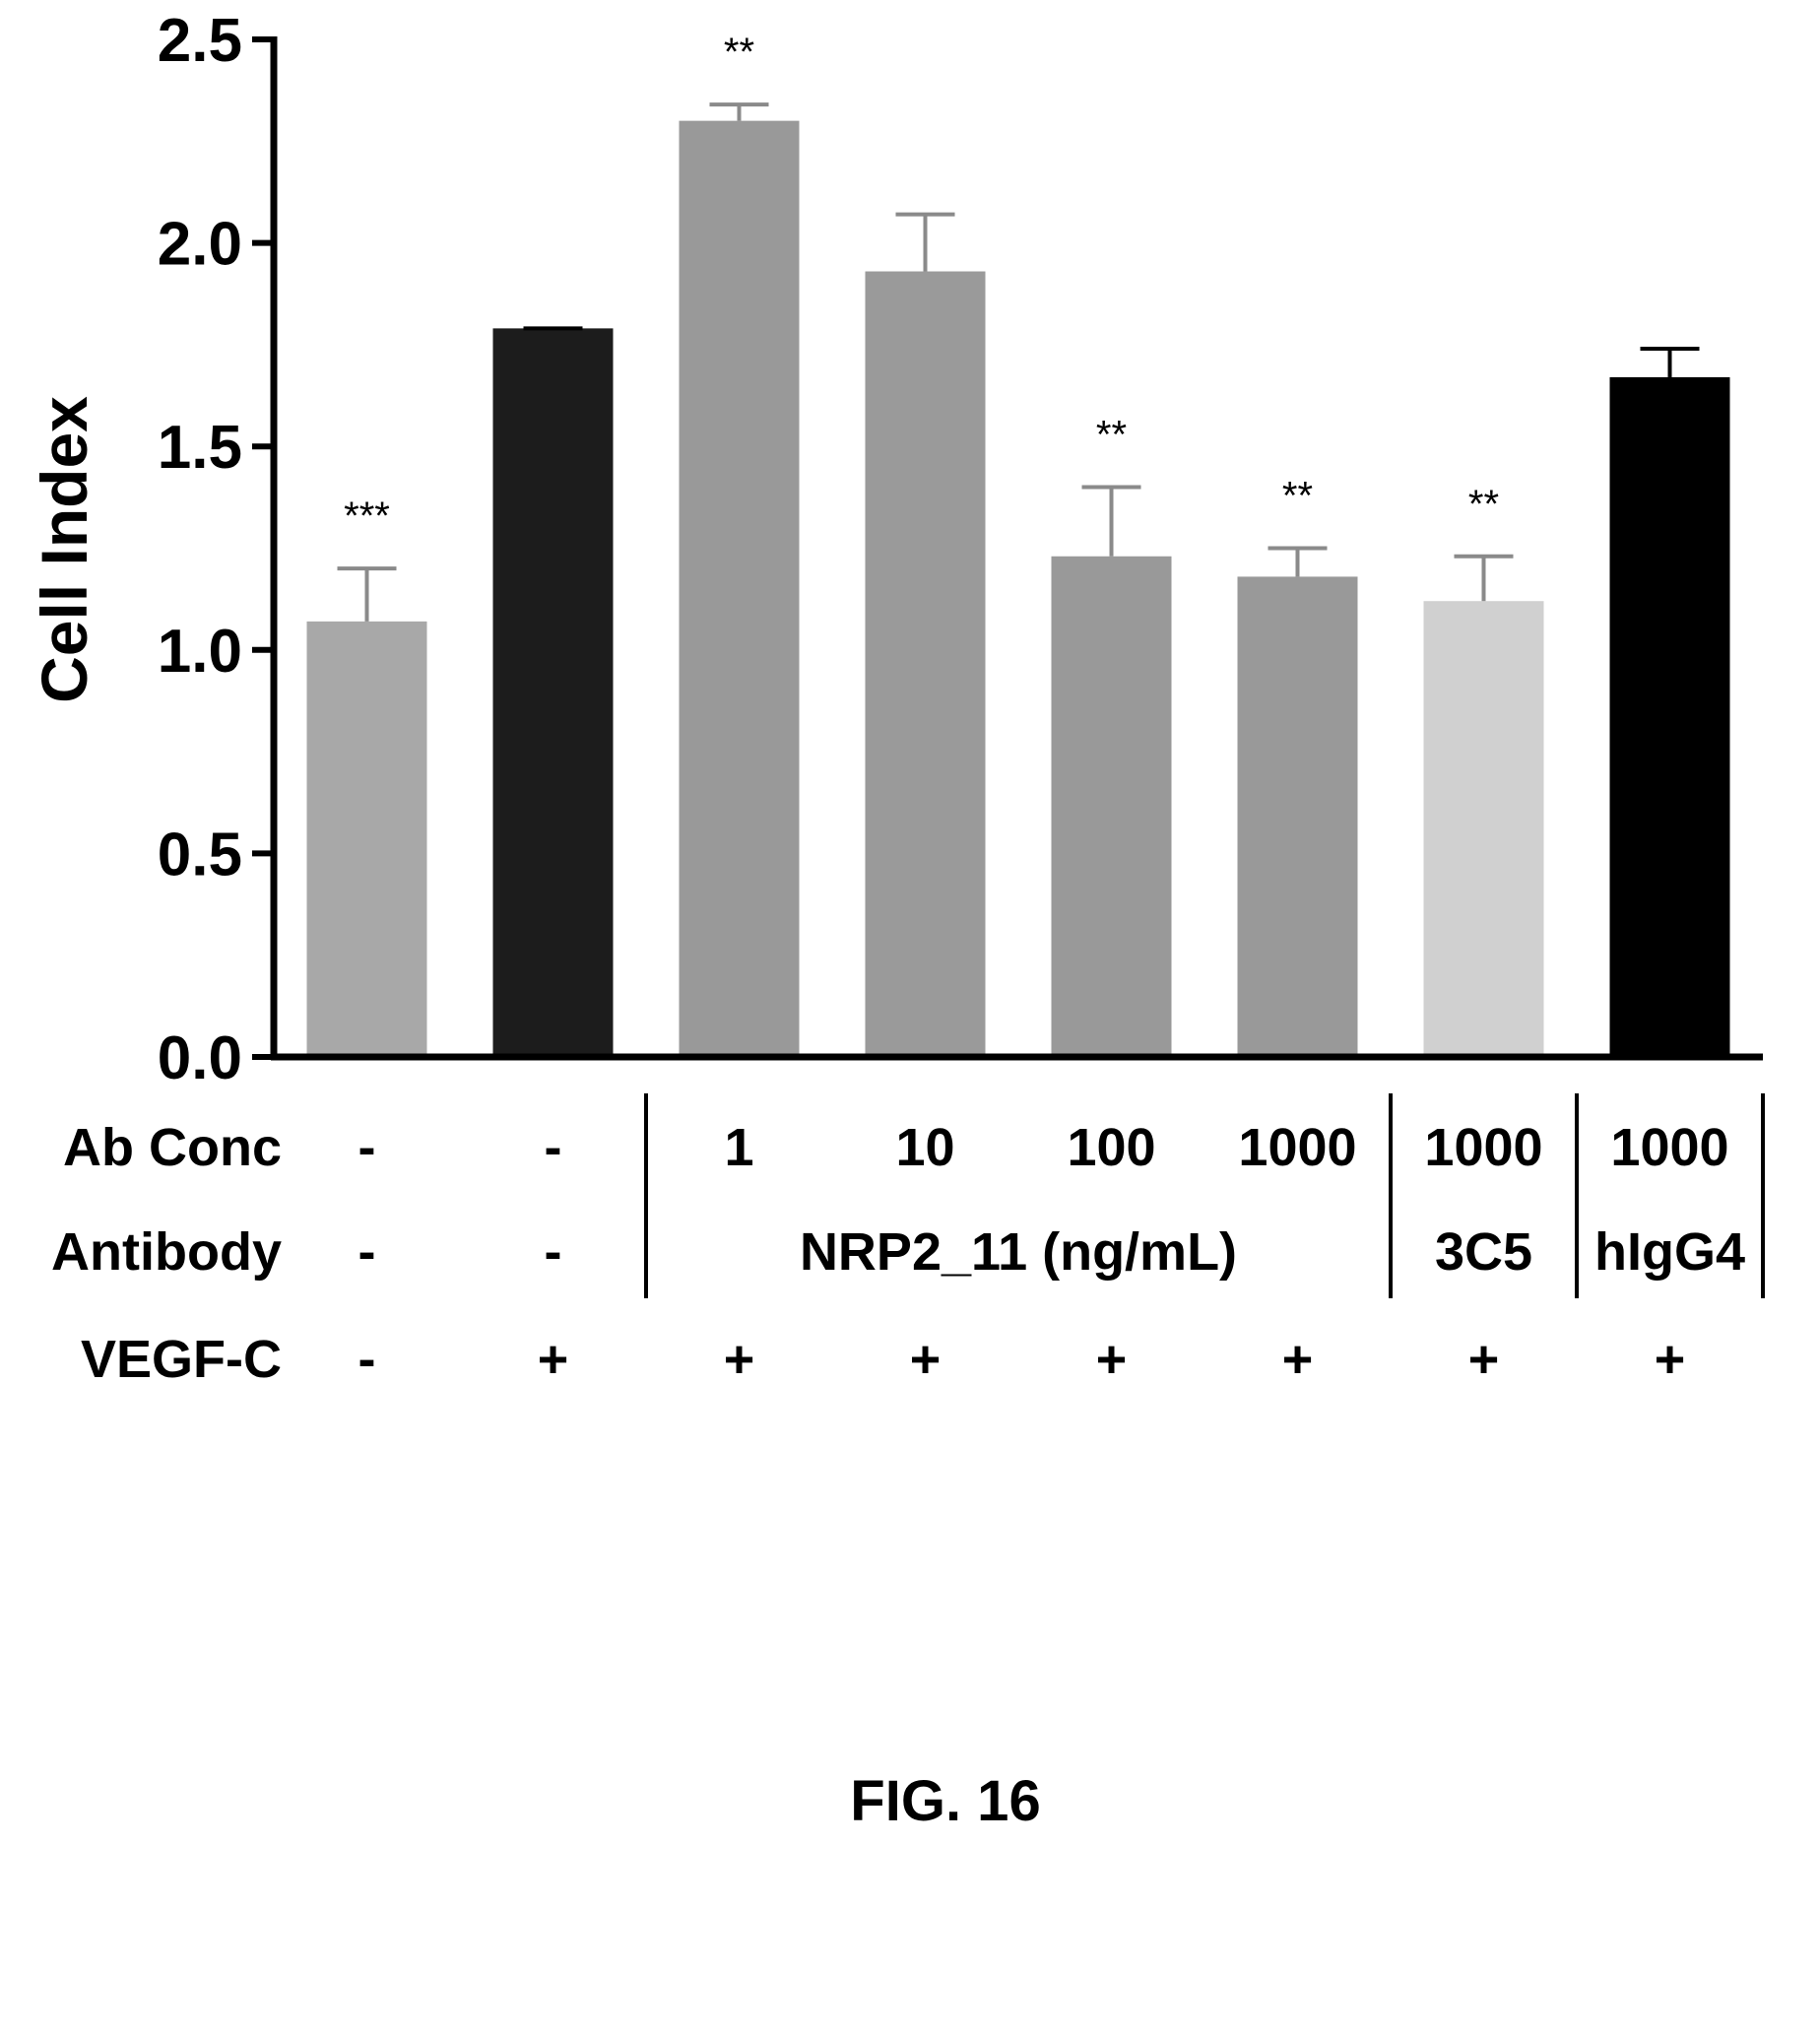  Describe the element at coordinates (1298, 1359) in the screenshot. I see `row-2-value-5: +` at that location.